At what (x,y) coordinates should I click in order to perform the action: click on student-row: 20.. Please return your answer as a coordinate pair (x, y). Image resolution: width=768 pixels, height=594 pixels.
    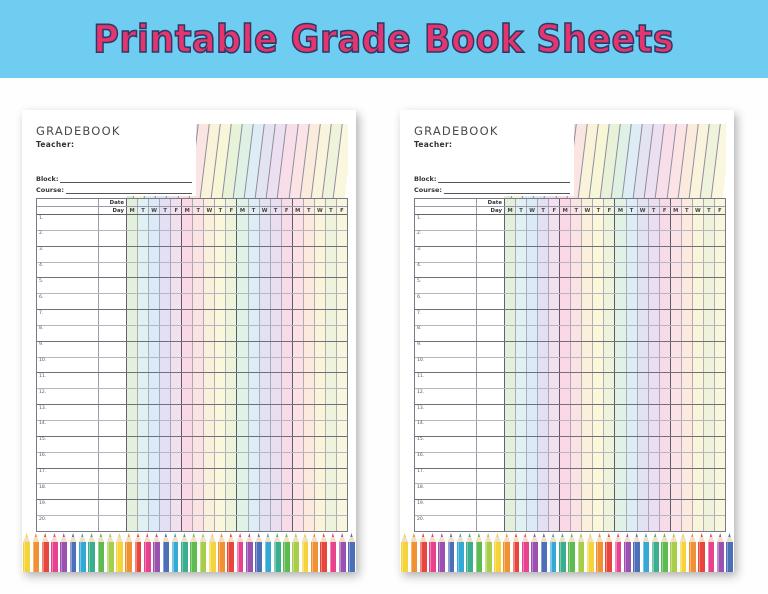
    Looking at the image, I should click on (570, 523).